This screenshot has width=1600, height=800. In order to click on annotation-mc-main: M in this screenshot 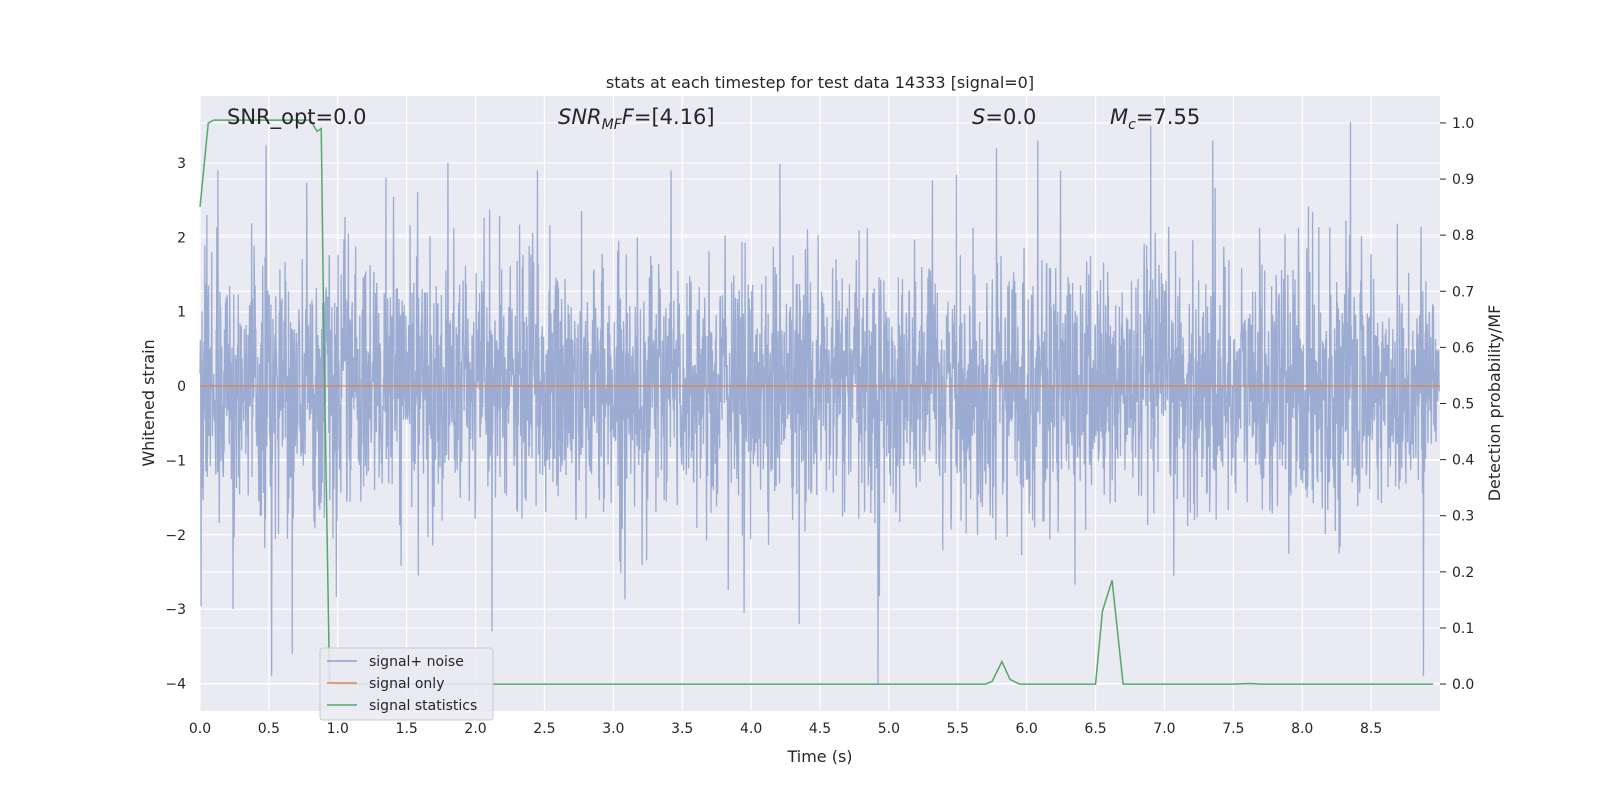, I will do `click(1119, 117)`.